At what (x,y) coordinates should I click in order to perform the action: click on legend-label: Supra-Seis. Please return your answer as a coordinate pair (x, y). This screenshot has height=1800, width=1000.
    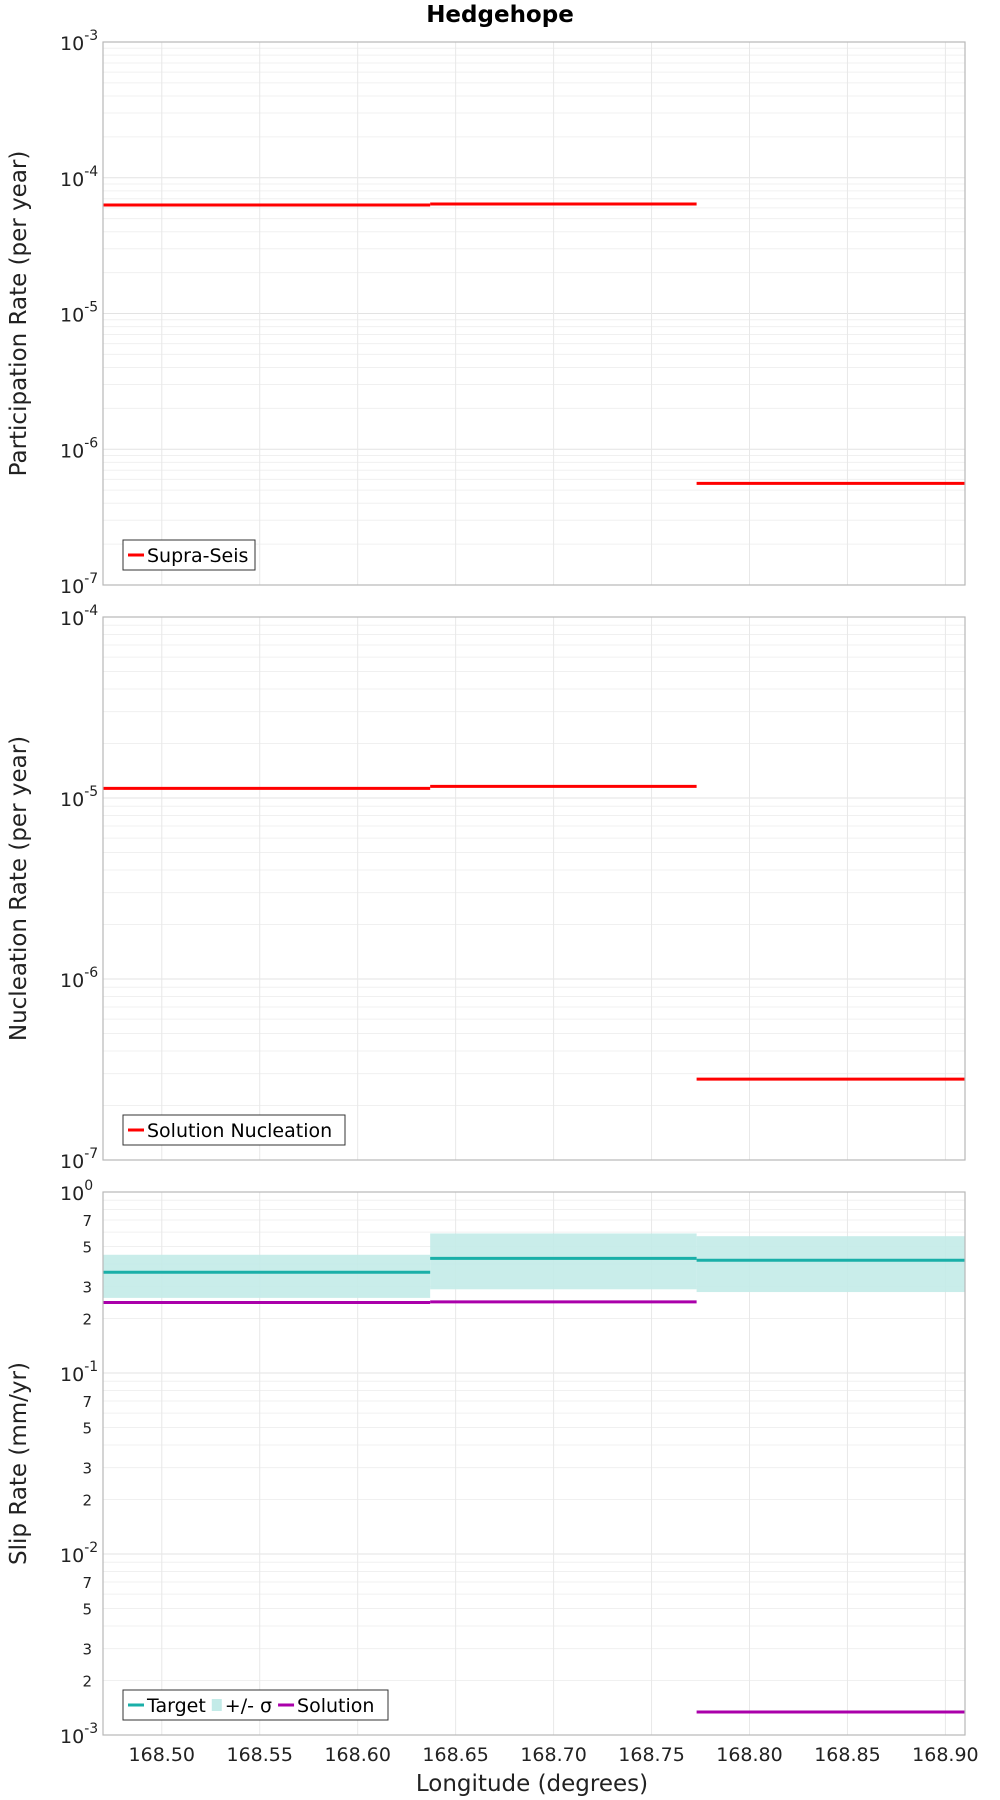
    Looking at the image, I should click on (197, 556).